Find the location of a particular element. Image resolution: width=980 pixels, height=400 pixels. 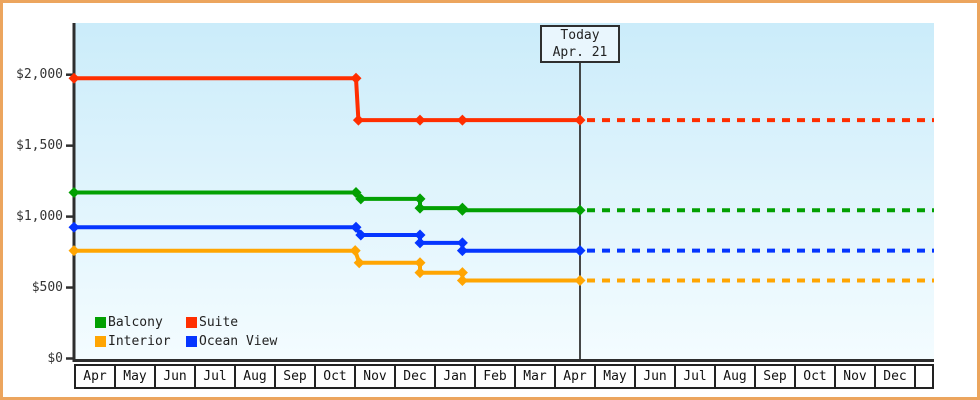

legend-item-ocean-view: Ocean View is located at coordinates (232, 341).